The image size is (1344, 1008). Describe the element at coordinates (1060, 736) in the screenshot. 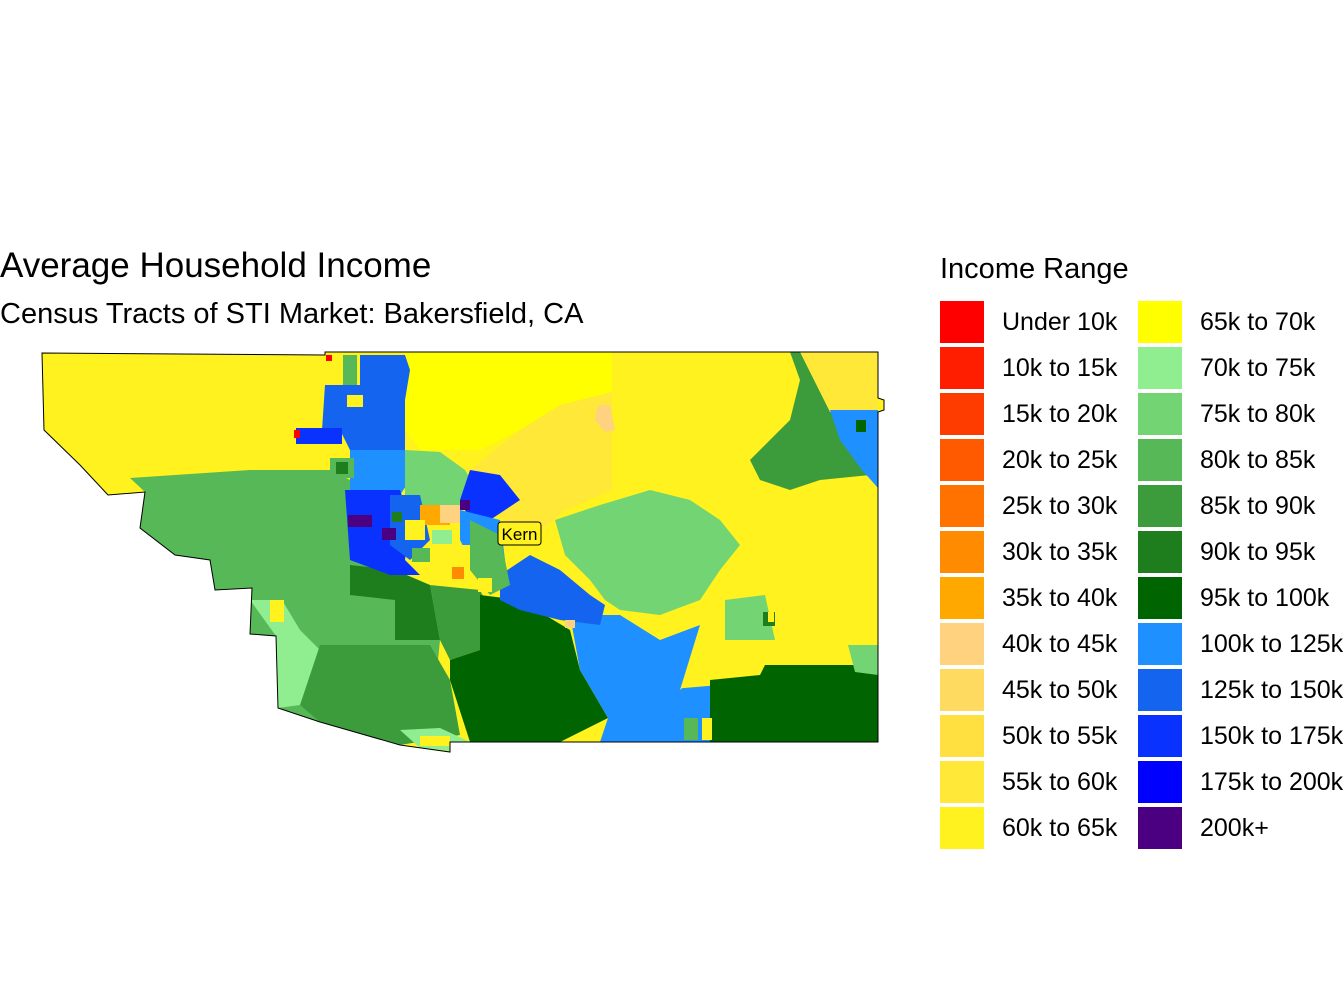

I see `legend-label: 50k to 55k` at that location.